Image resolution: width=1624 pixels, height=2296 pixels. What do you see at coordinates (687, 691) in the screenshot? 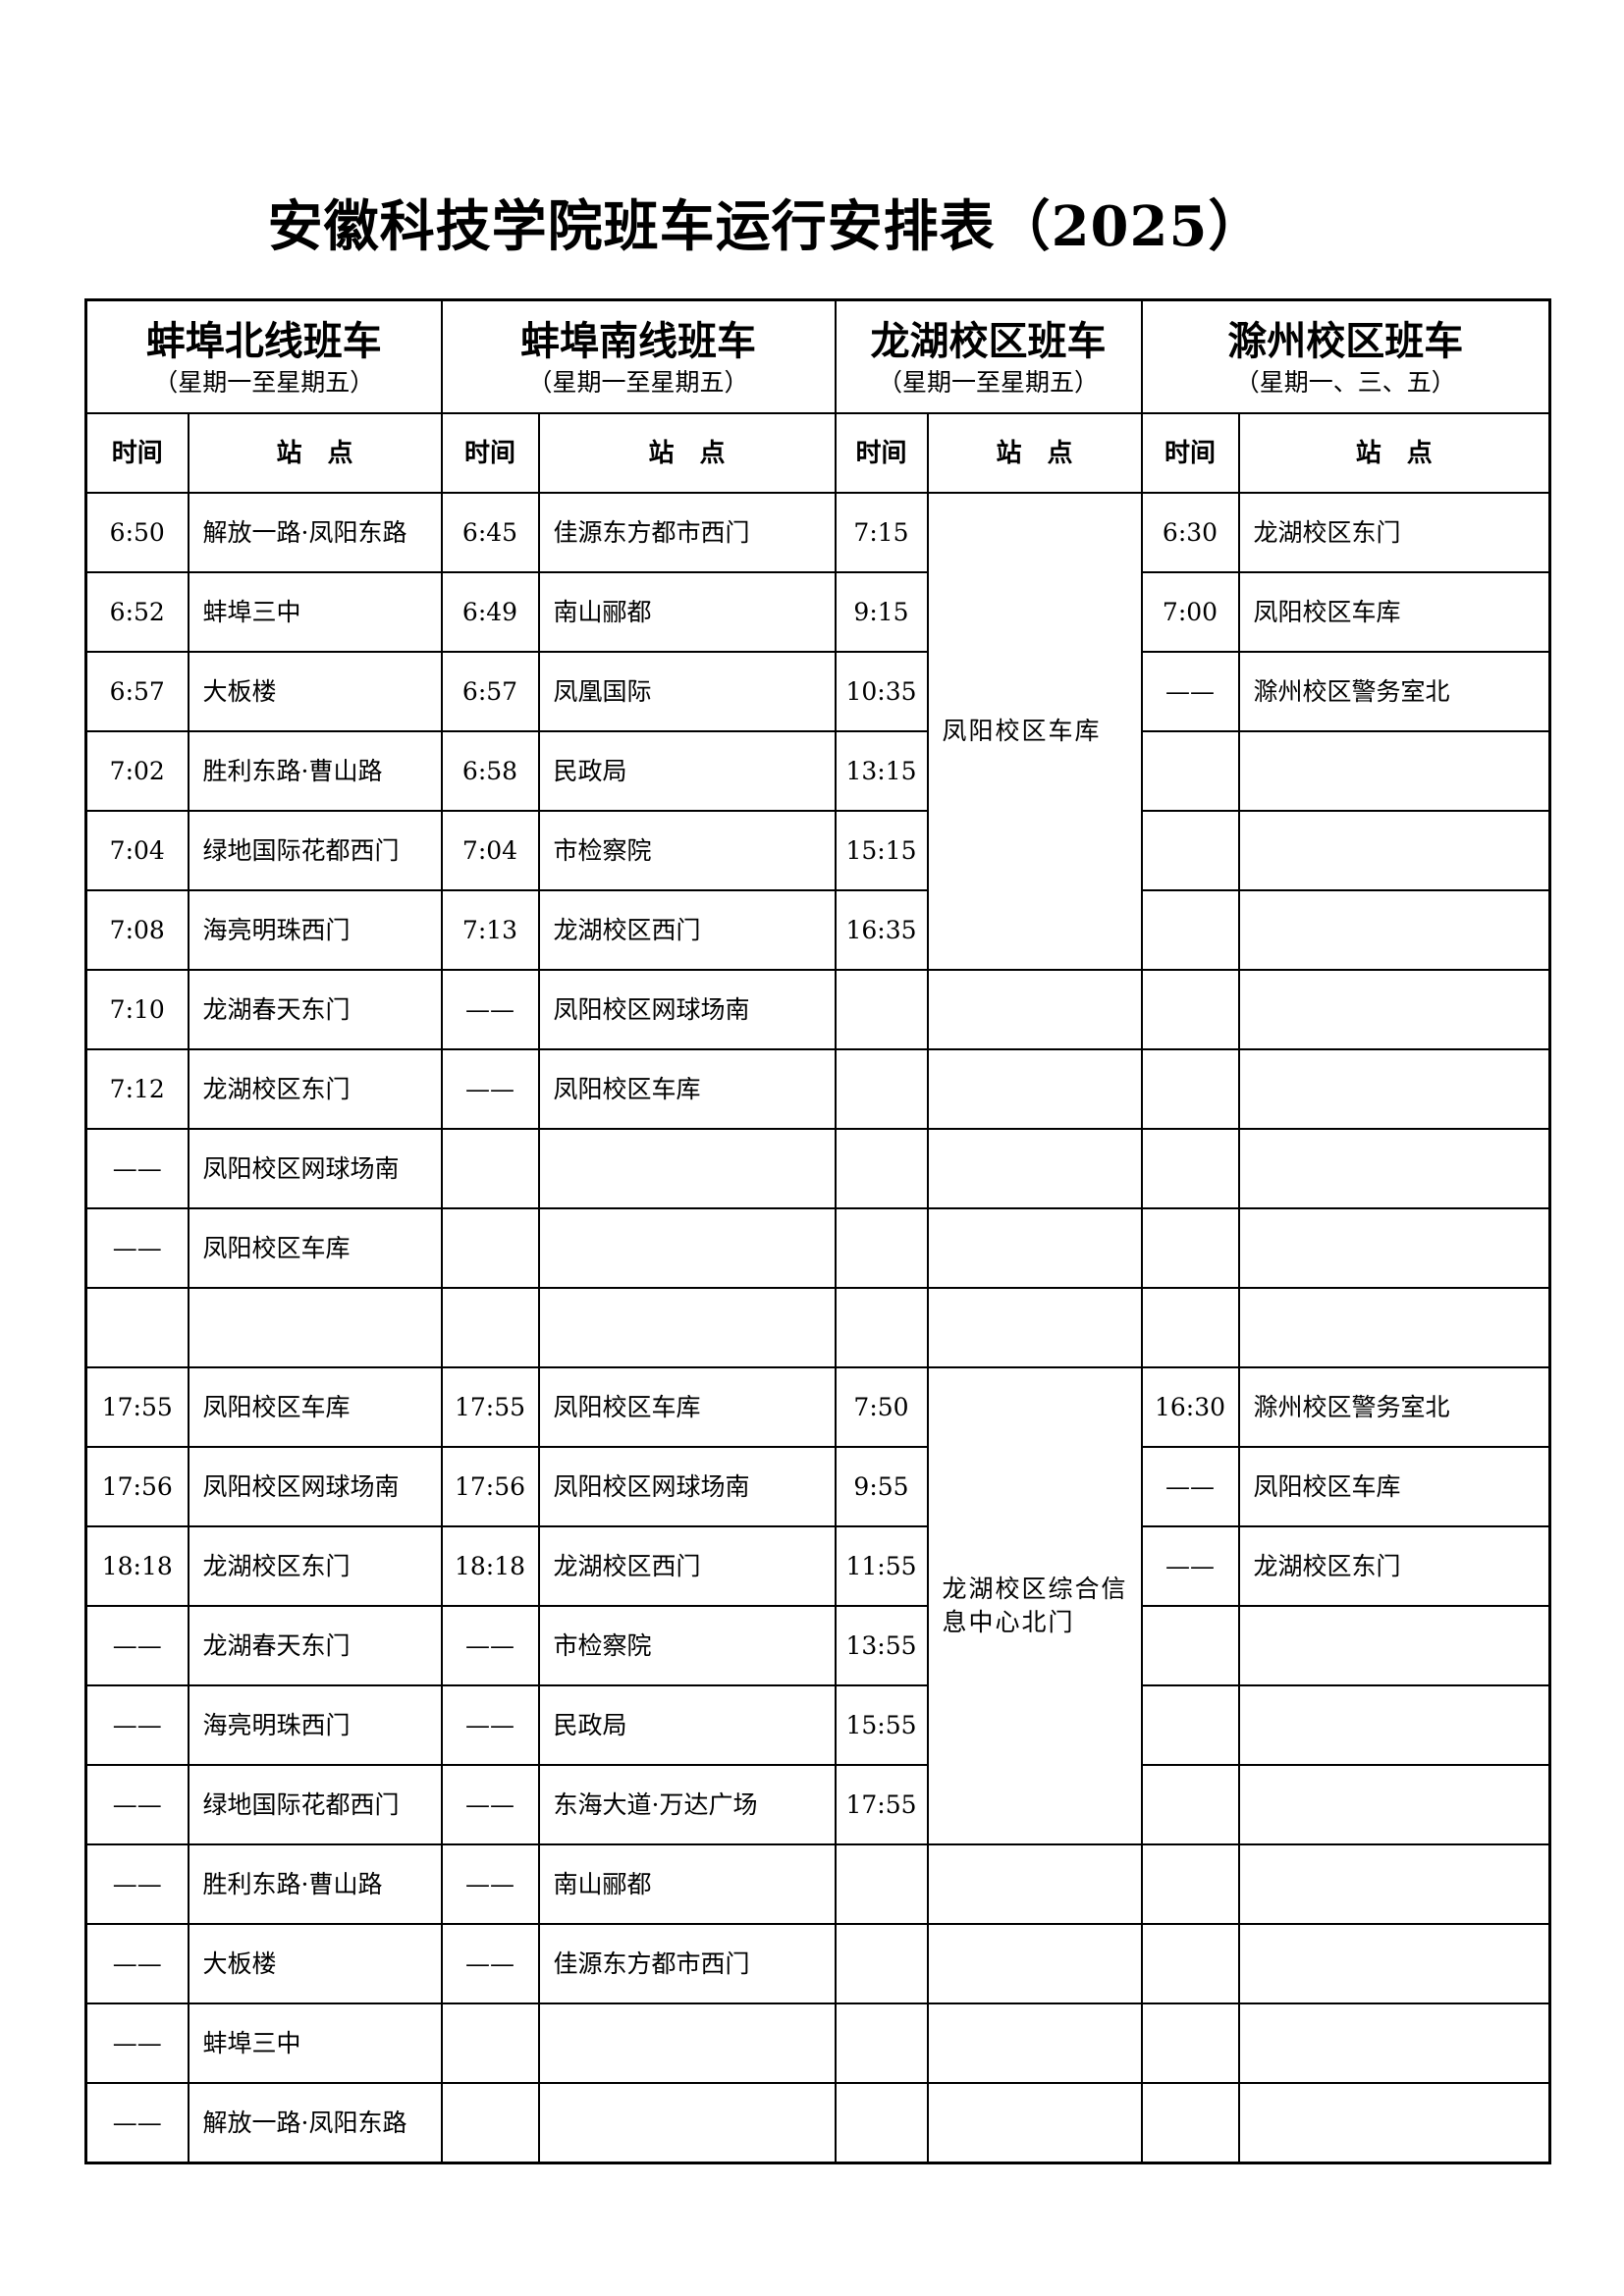
I see `south-station-cell: 凤凰国际` at bounding box center [687, 691].